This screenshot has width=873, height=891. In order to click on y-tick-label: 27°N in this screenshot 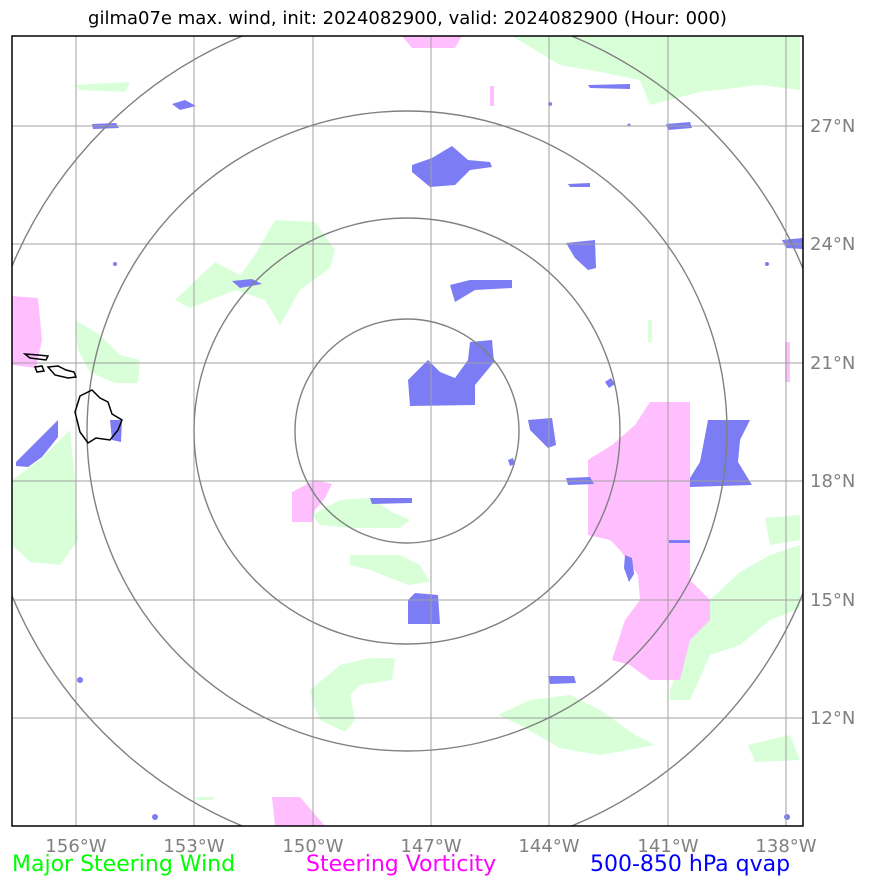, I will do `click(832, 126)`.